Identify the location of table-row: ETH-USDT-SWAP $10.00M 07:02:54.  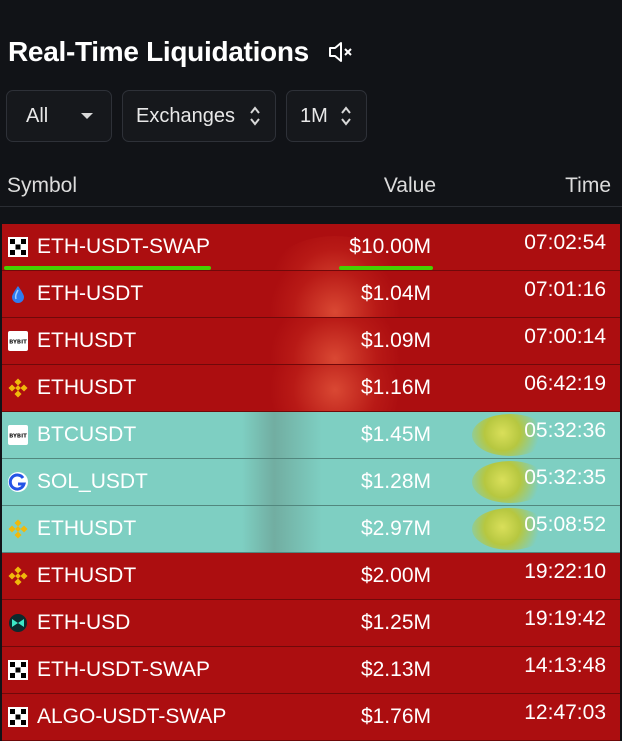
(311, 247).